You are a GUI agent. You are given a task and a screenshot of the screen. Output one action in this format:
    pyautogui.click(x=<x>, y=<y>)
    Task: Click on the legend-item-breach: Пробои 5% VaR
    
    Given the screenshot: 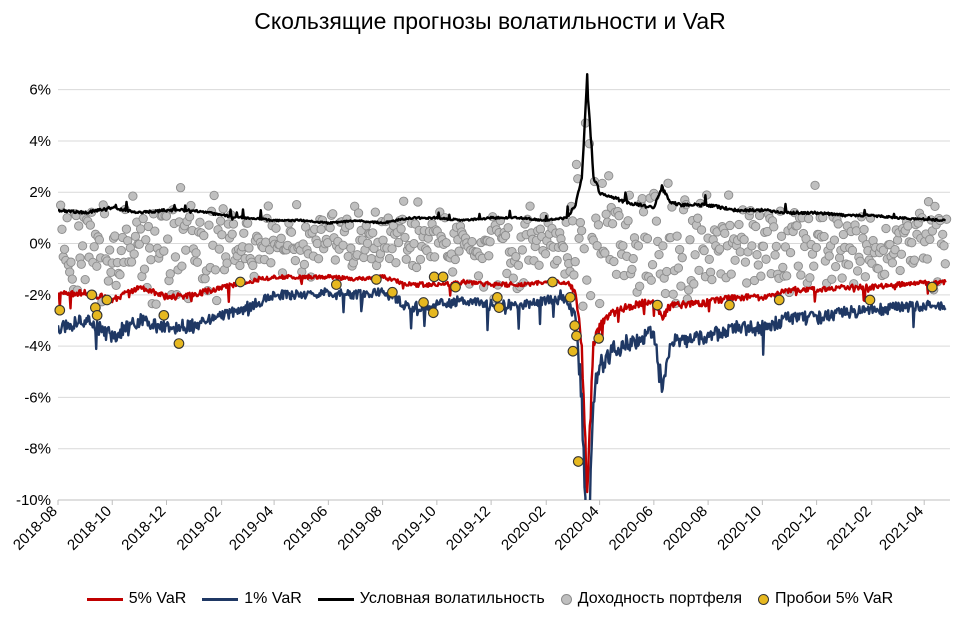 What is the action you would take?
    pyautogui.click(x=825, y=599)
    